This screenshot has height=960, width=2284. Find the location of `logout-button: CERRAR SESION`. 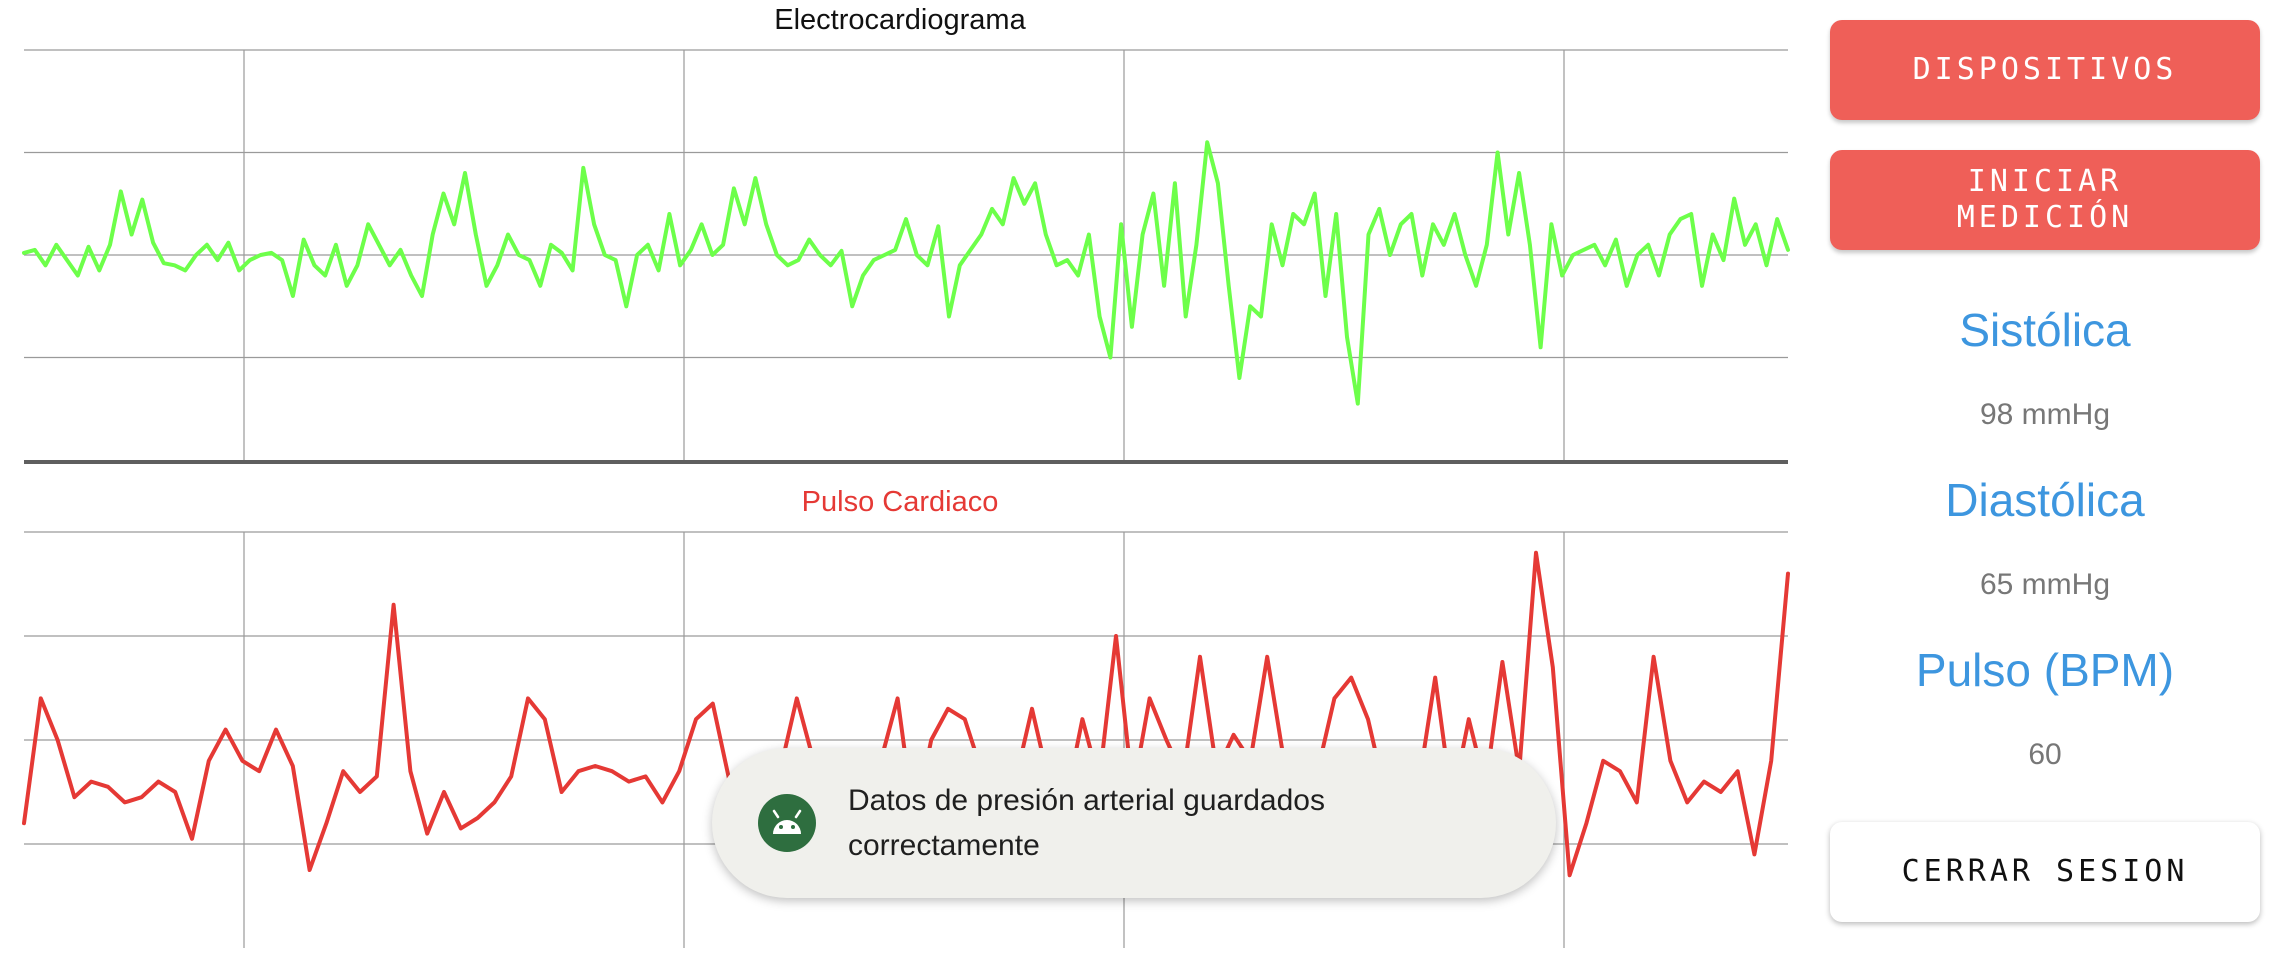

logout-button: CERRAR SESION is located at coordinates (2045, 872).